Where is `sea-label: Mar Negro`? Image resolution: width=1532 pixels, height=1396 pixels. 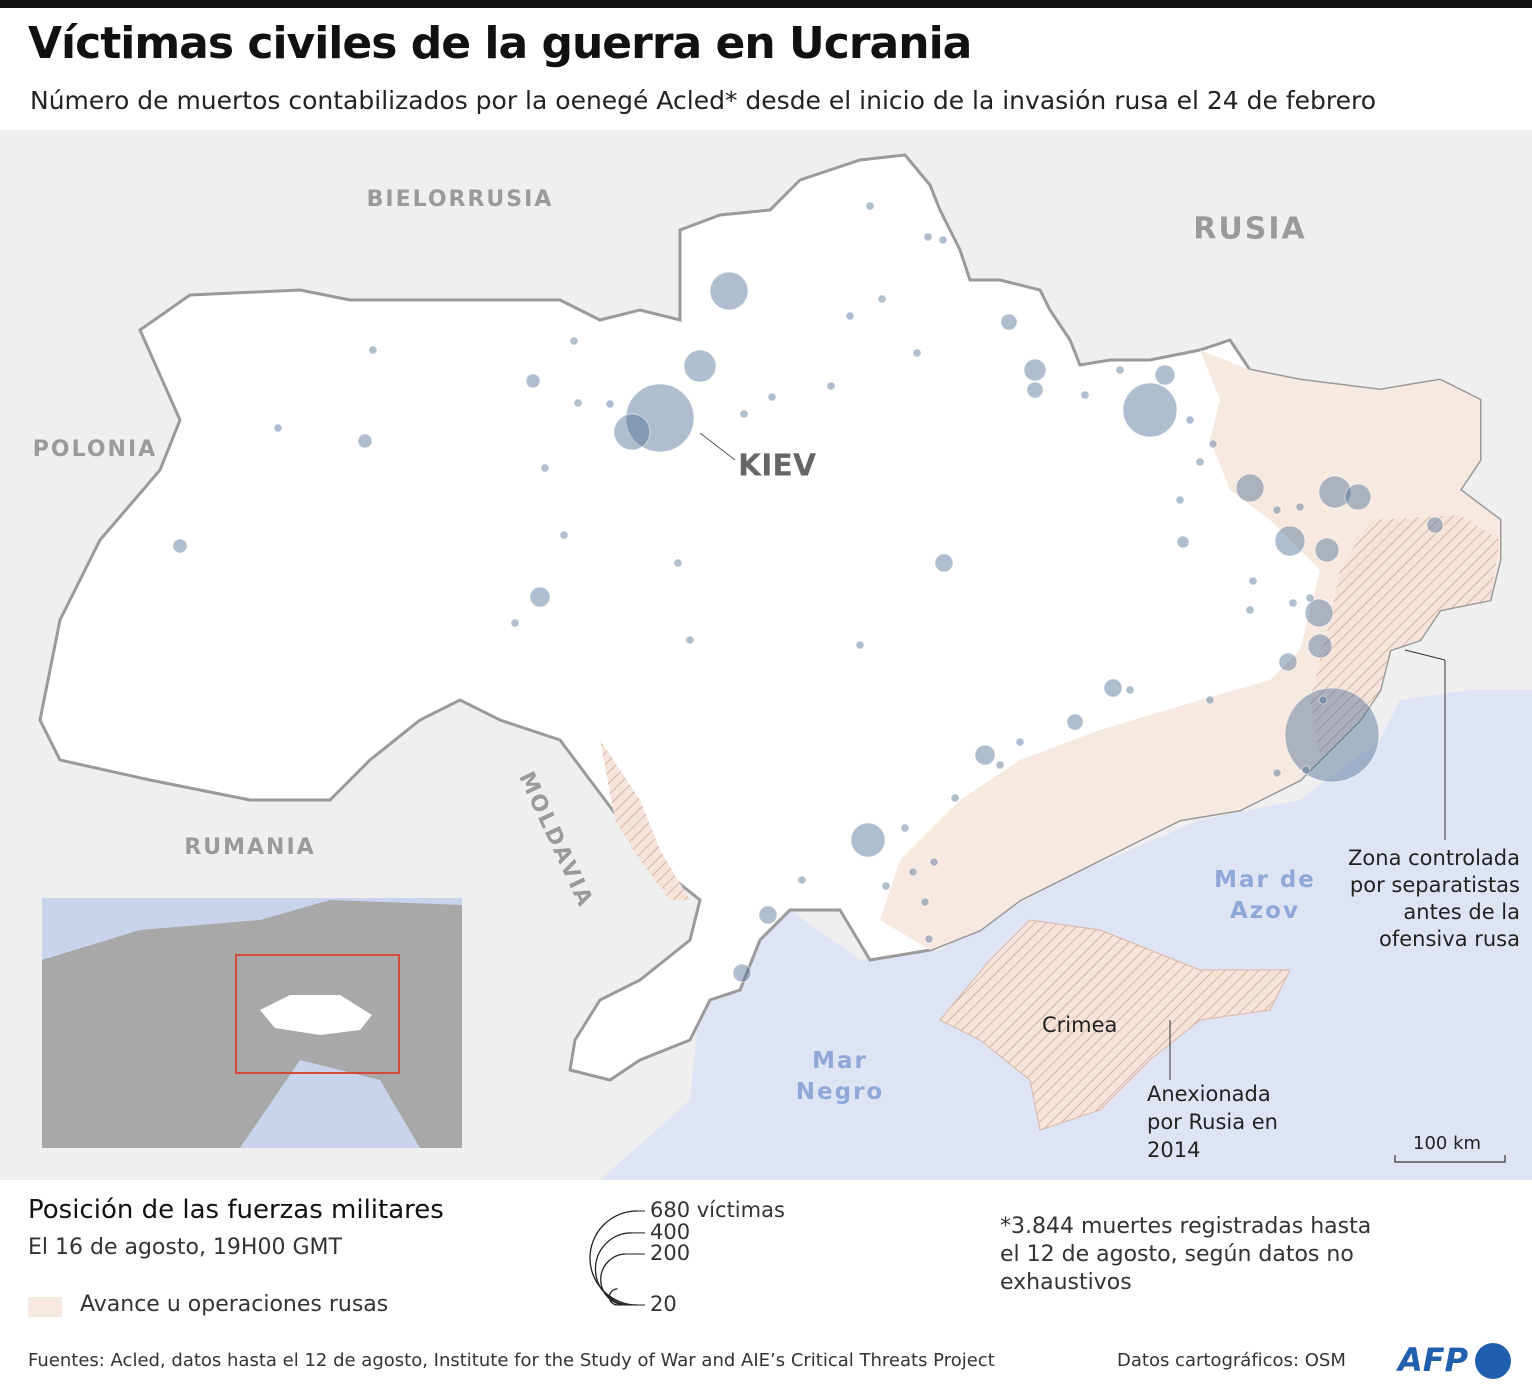 sea-label: Mar Negro is located at coordinates (840, 1076).